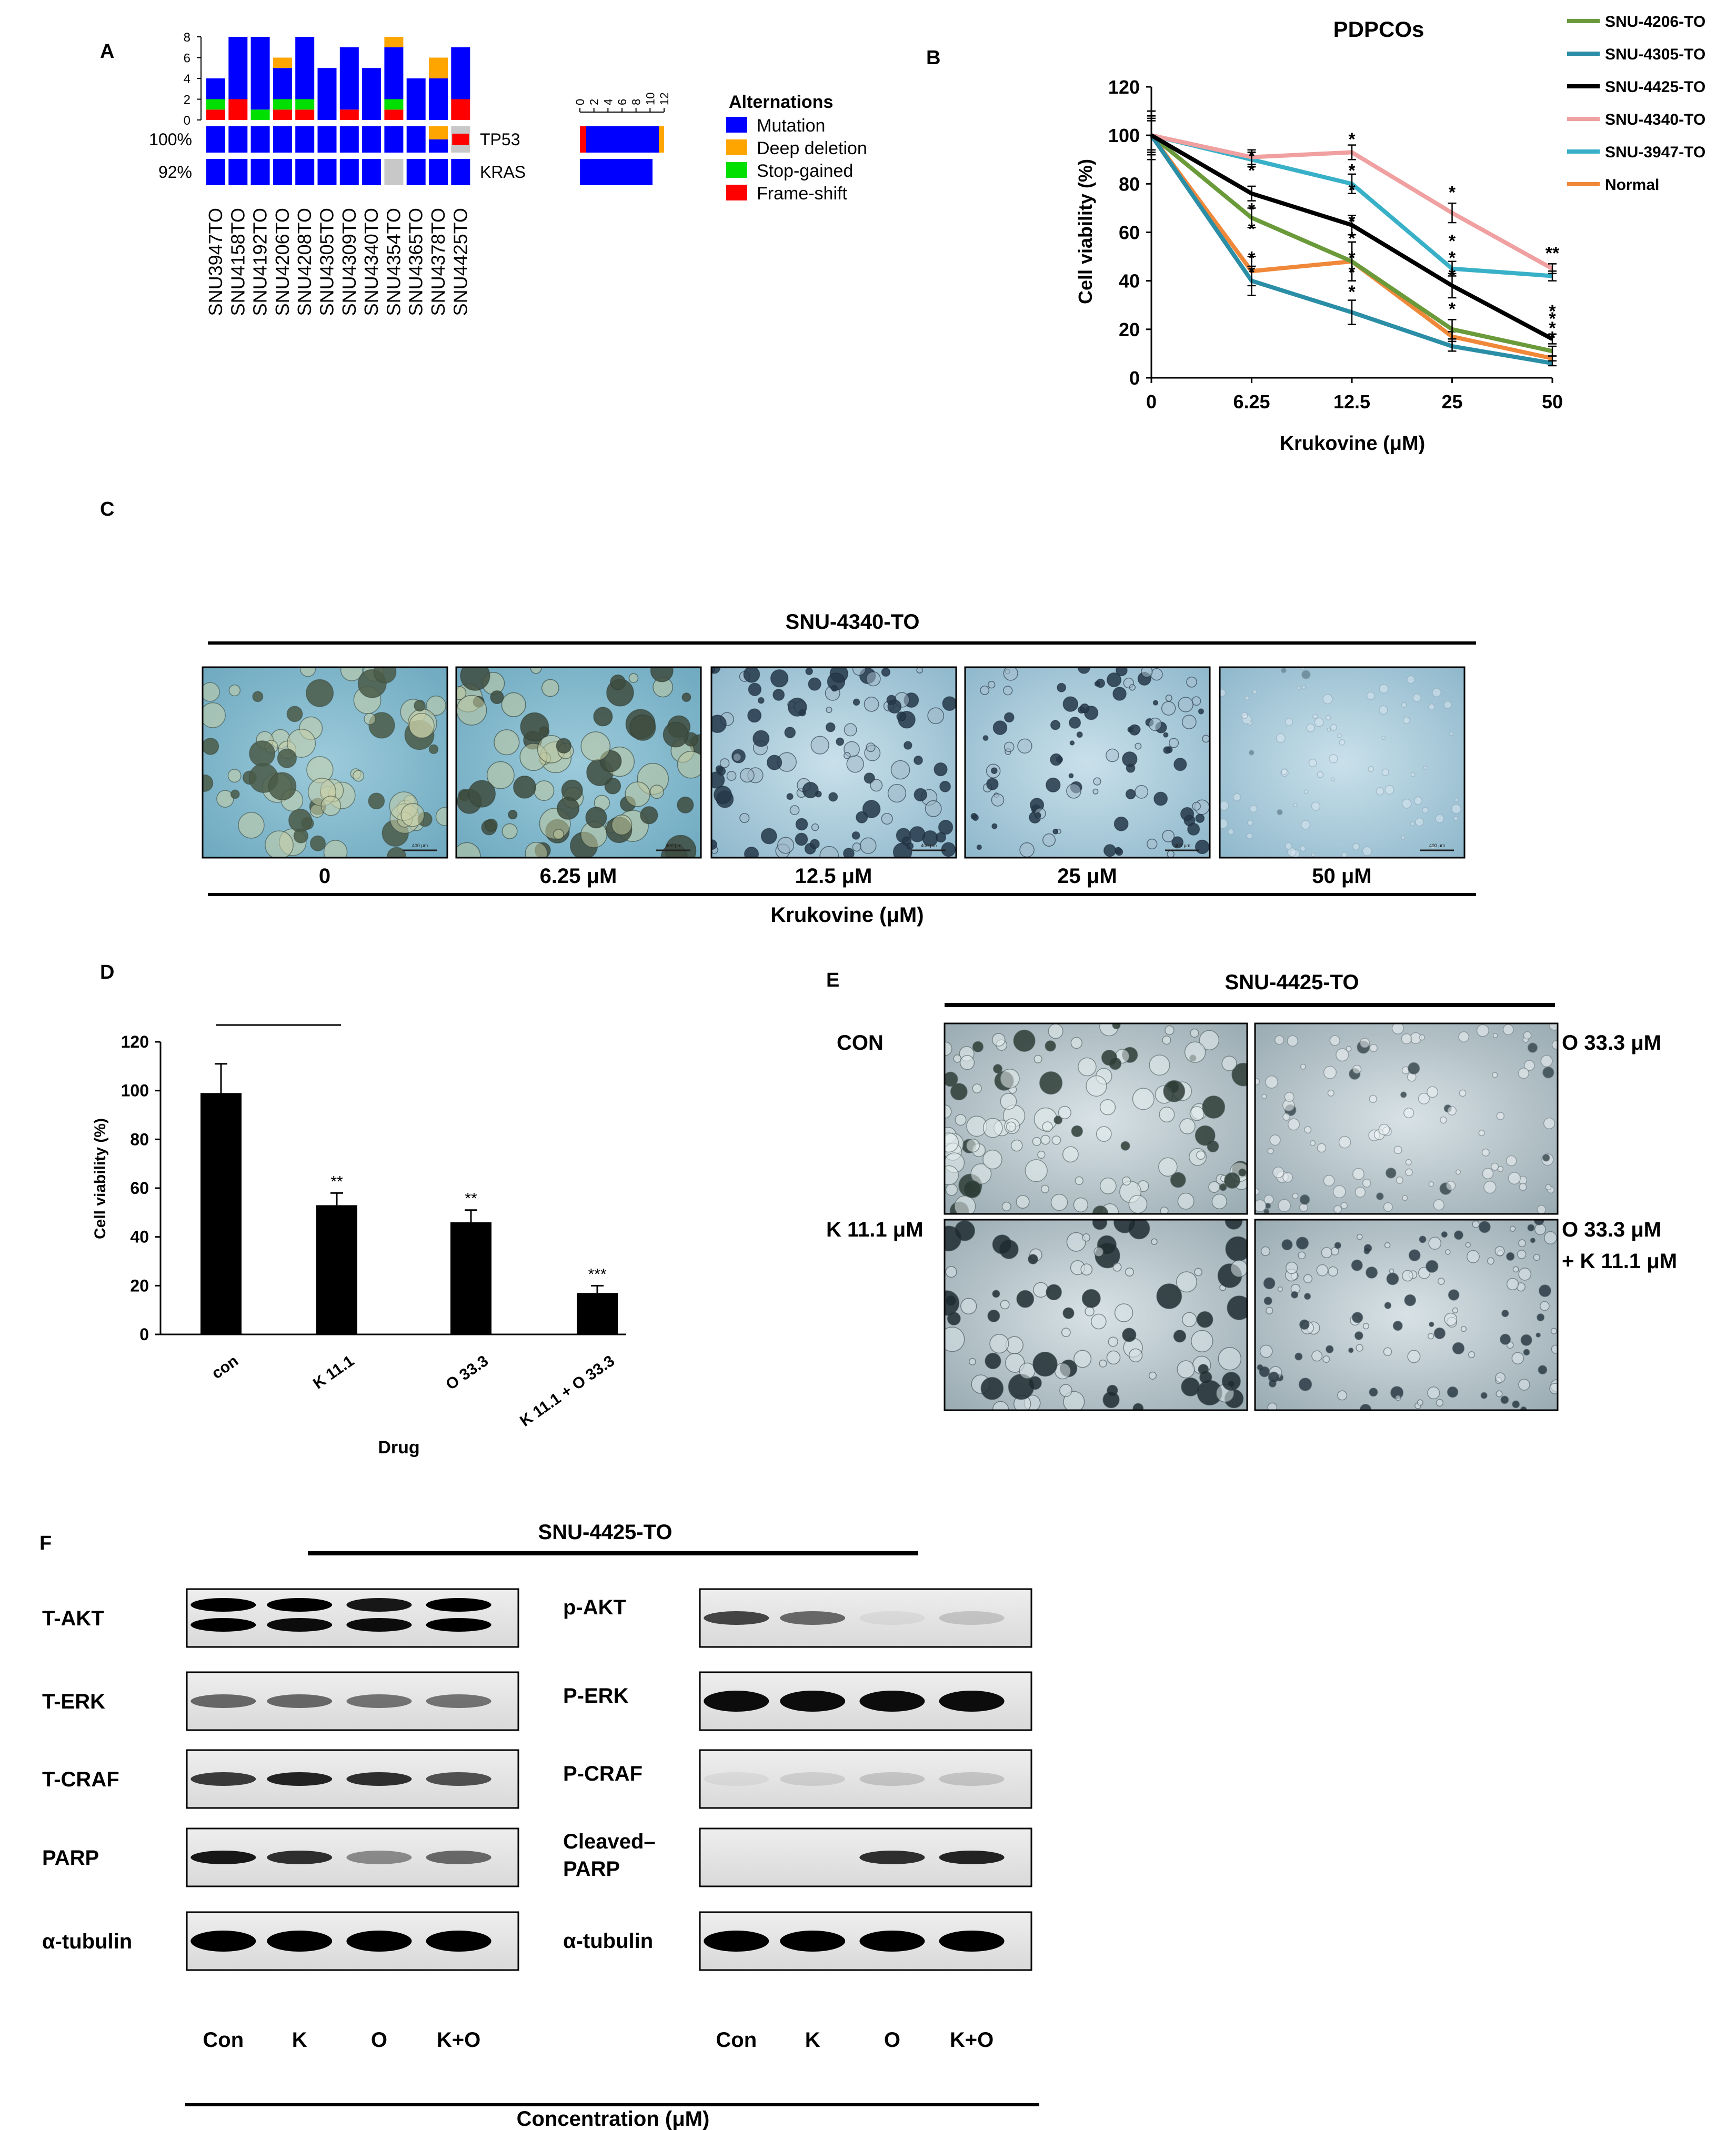 Image resolution: width=1736 pixels, height=2130 pixels. I want to click on legend-item-mutation: Mutation, so click(791, 126).